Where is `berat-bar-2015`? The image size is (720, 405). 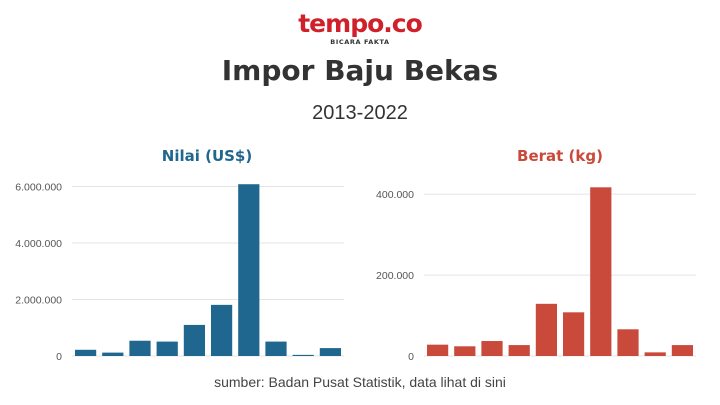
berat-bar-2015 is located at coordinates (492, 348).